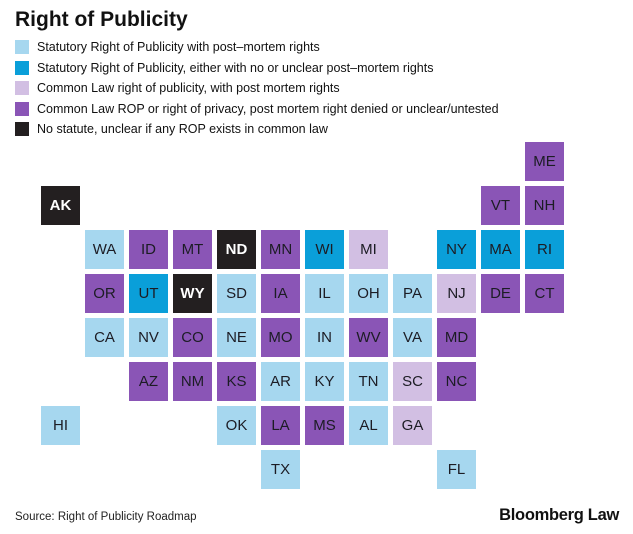 This screenshot has width=633, height=534. I want to click on state-tile-ar: AR, so click(280, 381).